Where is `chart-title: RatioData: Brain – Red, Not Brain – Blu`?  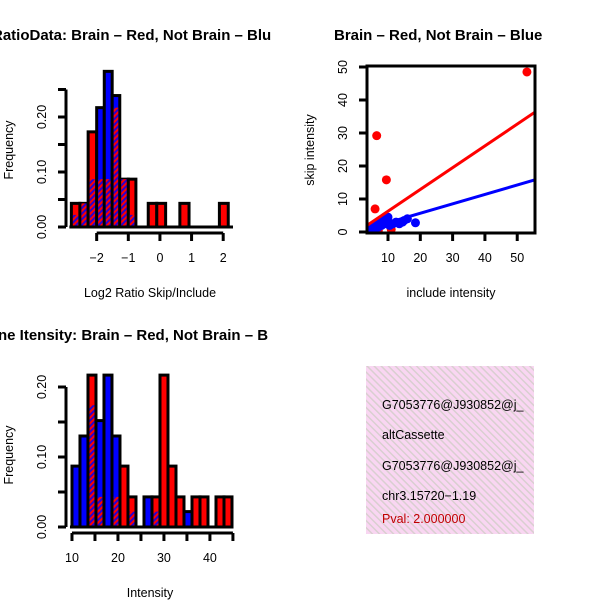 chart-title: RatioData: Brain – Red, Not Brain – Blu is located at coordinates (135, 35).